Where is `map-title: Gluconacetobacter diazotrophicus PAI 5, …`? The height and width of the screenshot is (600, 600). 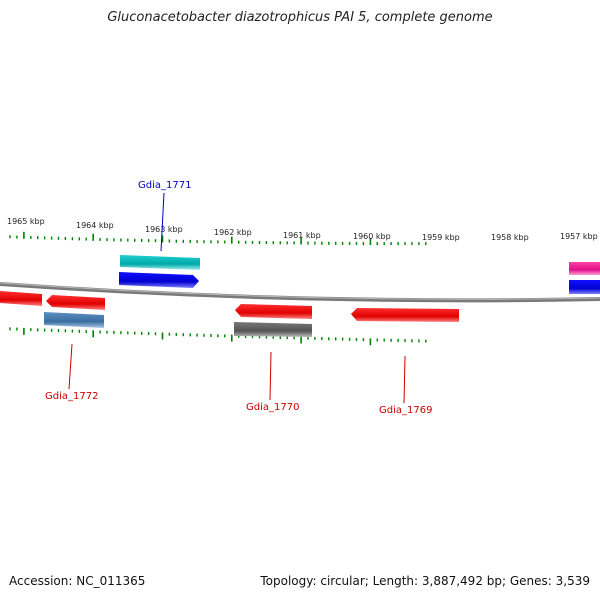 map-title: Gluconacetobacter diazotrophicus PAI 5, … is located at coordinates (300, 17).